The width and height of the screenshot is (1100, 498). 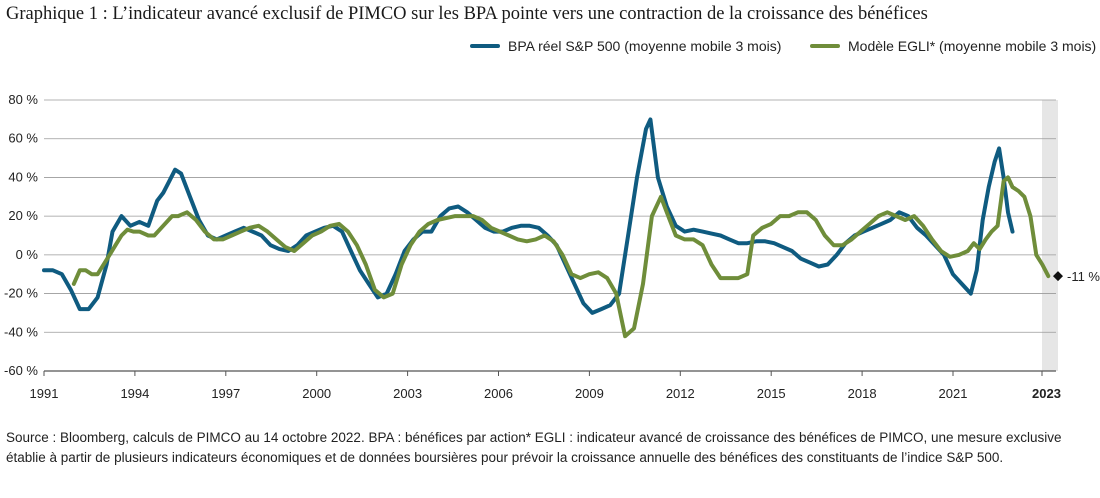 I want to click on legend-label-egli: Modèle EGLI* (moyenne mobile 3 mois), so click(x=972, y=46).